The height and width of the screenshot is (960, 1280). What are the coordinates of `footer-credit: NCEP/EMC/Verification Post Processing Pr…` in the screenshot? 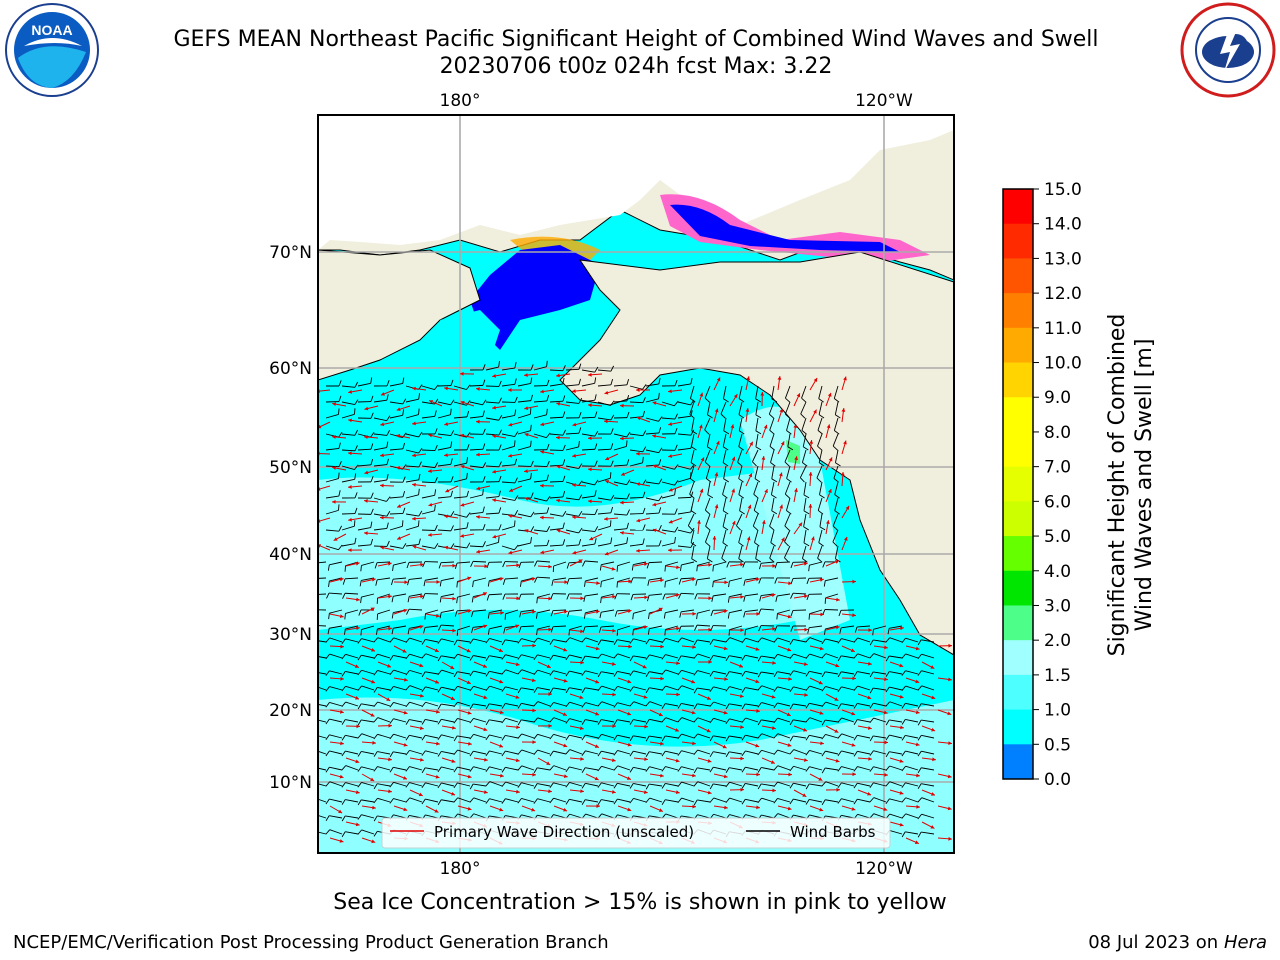 It's located at (311, 942).